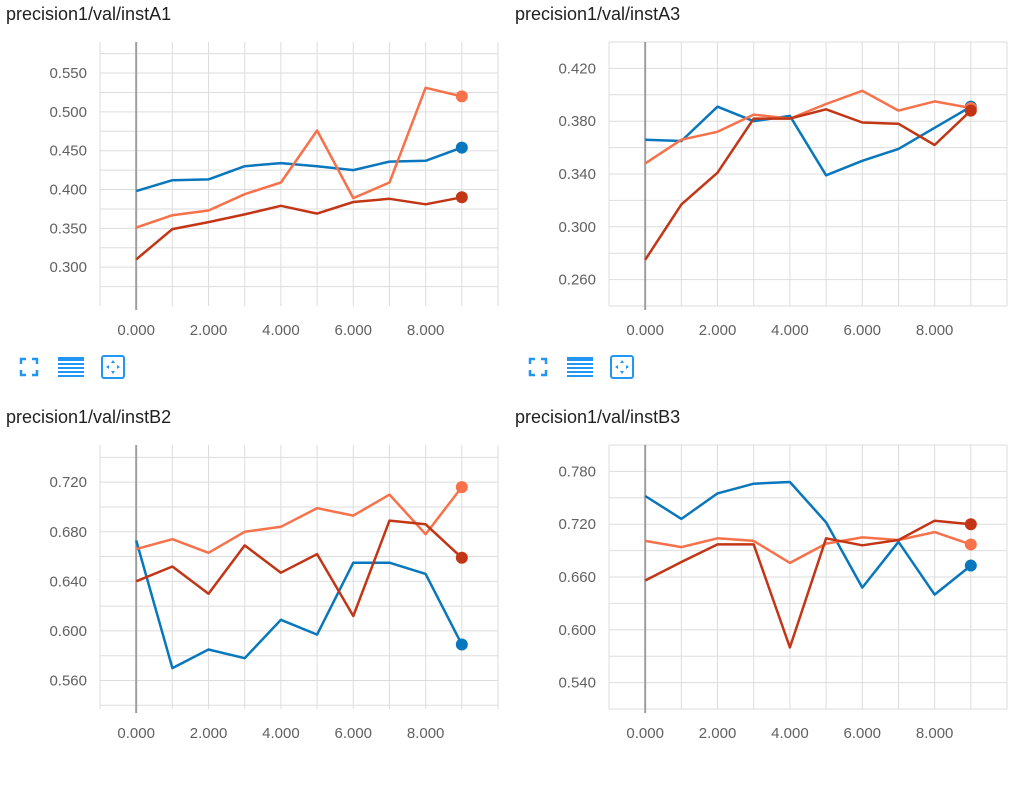  What do you see at coordinates (68, 581) in the screenshot?
I see `y-tick-label: 0.640` at bounding box center [68, 581].